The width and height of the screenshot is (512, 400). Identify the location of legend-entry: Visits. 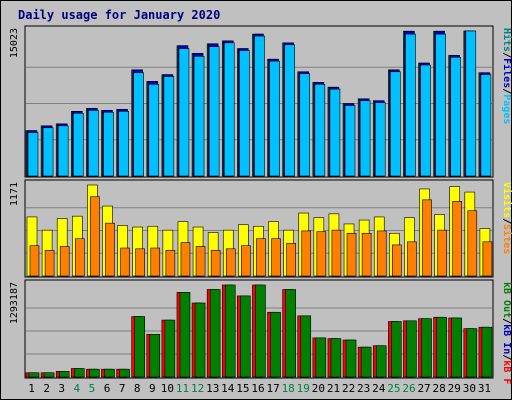
(506, 200).